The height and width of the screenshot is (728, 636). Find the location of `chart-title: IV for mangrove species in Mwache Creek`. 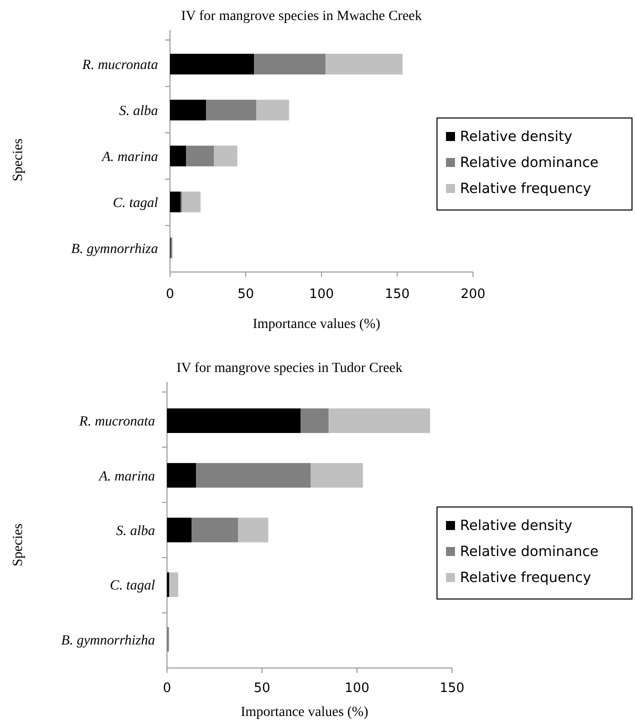

chart-title: IV for mangrove species in Mwache Creek is located at coordinates (301, 16).